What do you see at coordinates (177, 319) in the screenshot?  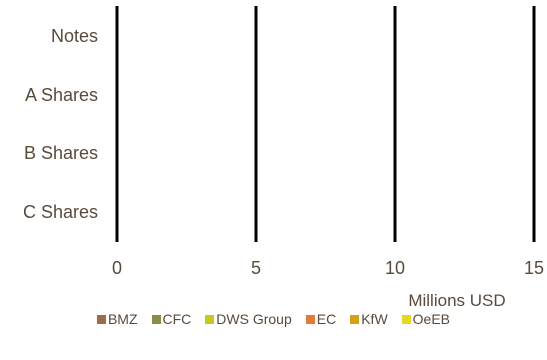 I see `legend-label: CFC` at bounding box center [177, 319].